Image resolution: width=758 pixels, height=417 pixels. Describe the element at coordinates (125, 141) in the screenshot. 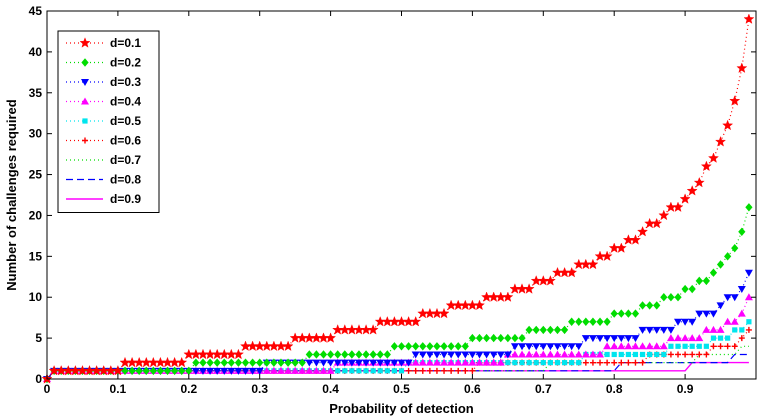

I see `legend-label: d=0.6` at that location.